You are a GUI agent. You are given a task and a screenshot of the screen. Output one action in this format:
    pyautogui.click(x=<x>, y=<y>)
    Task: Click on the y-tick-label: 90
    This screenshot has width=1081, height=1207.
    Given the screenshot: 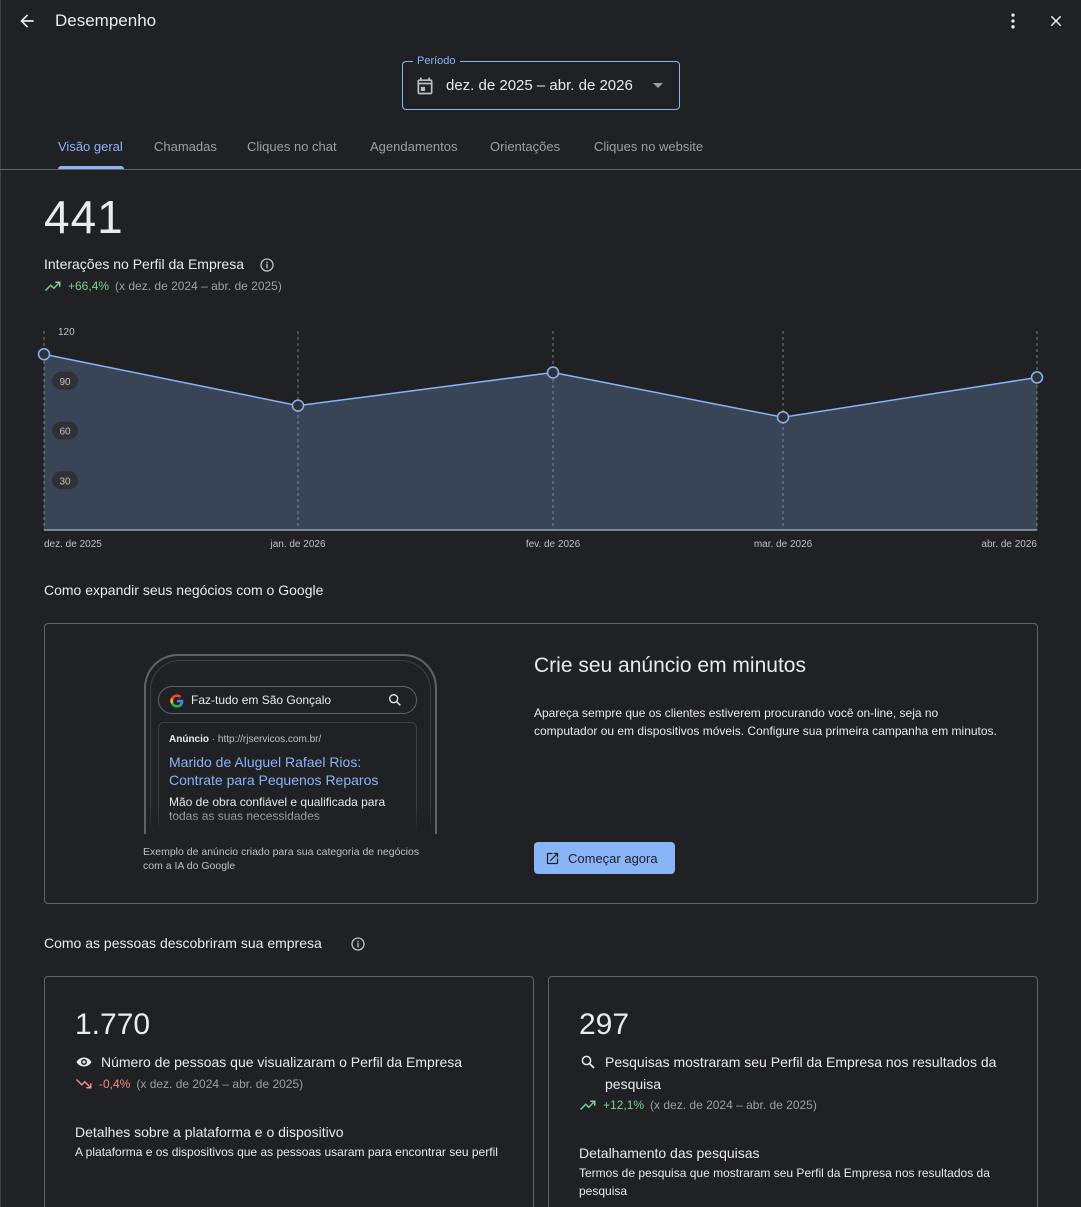 What is the action you would take?
    pyautogui.click(x=65, y=382)
    